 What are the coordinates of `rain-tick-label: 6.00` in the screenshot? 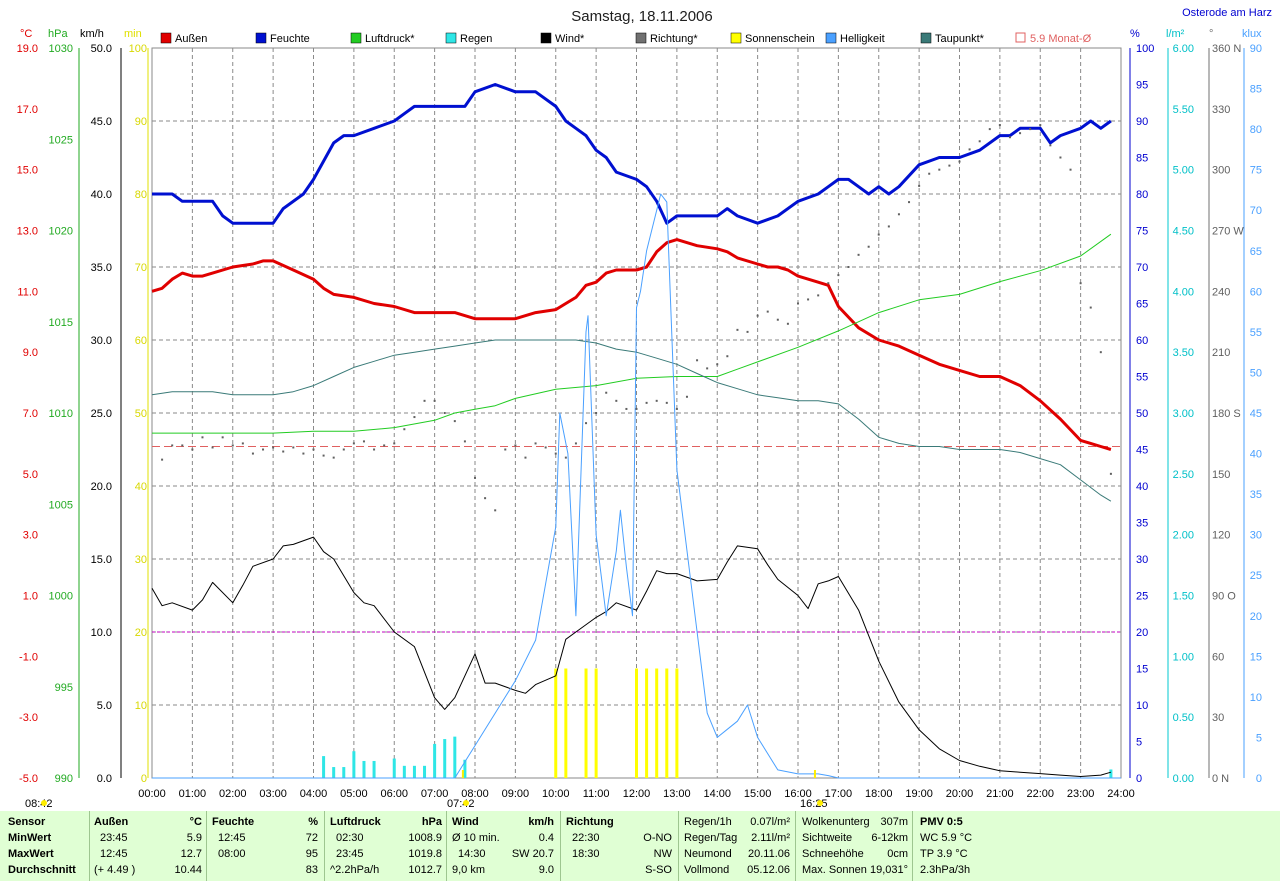 It's located at (1183, 49).